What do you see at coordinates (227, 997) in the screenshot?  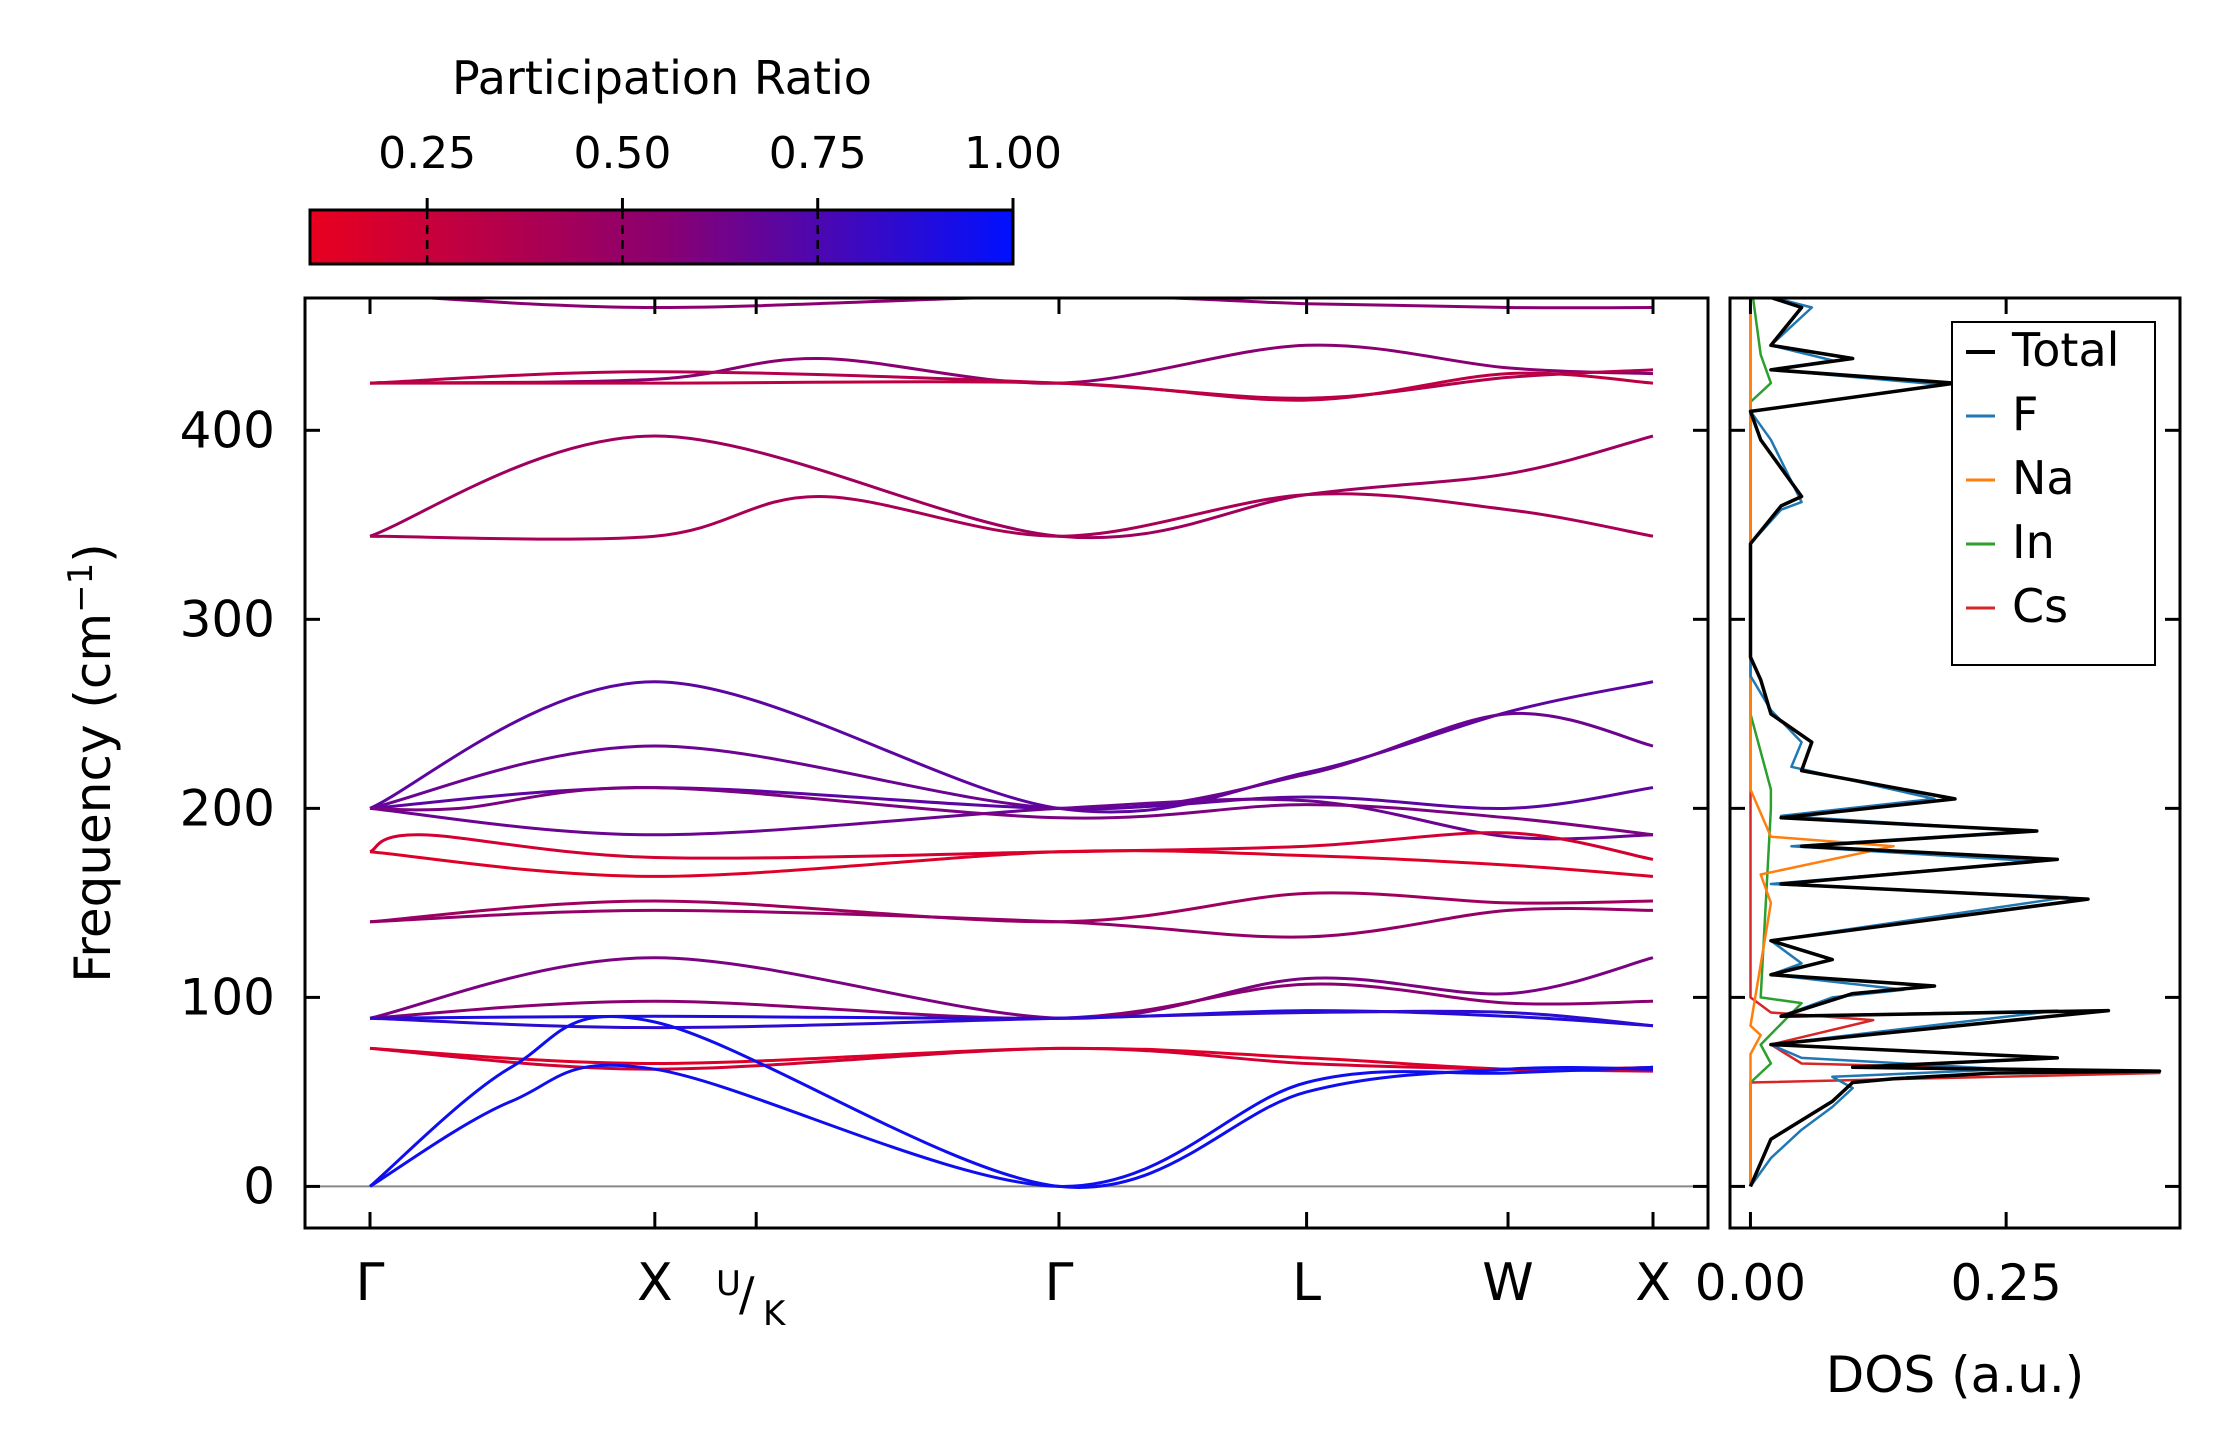 I see `y-tick-label: 100` at bounding box center [227, 997].